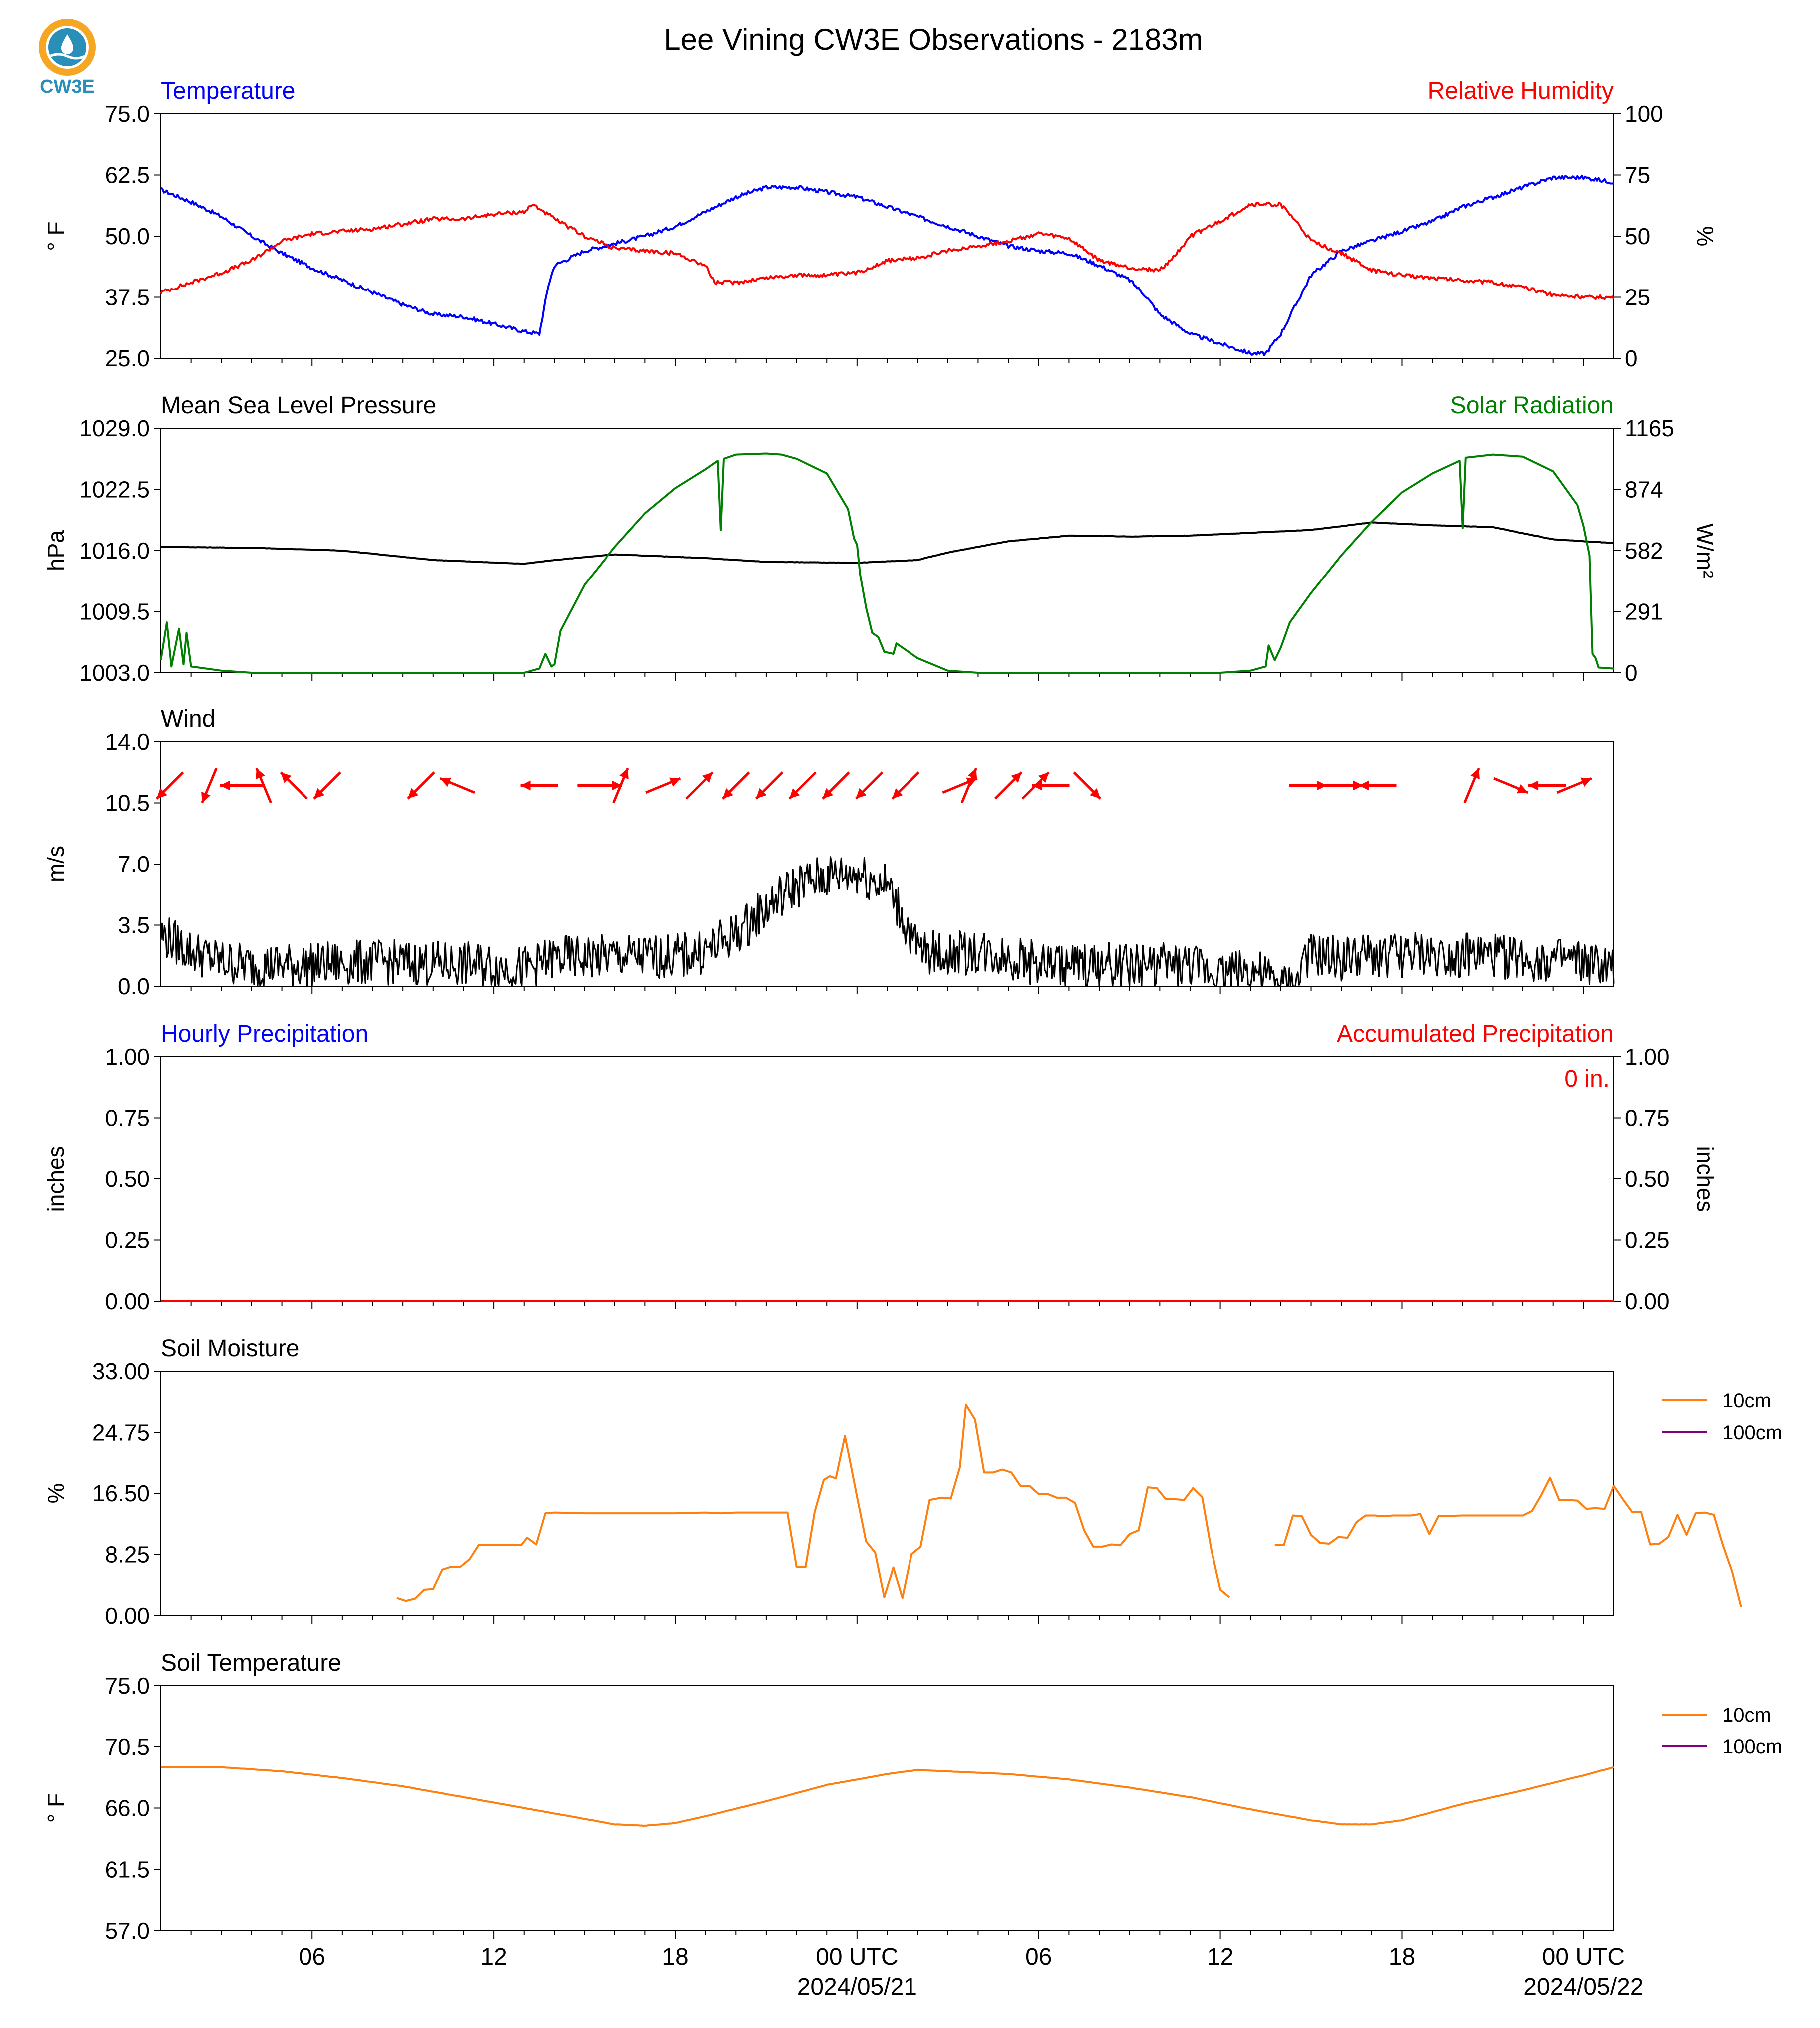 This screenshot has width=1820, height=2028. I want to click on cw3e-logo-mark, so click(67, 47).